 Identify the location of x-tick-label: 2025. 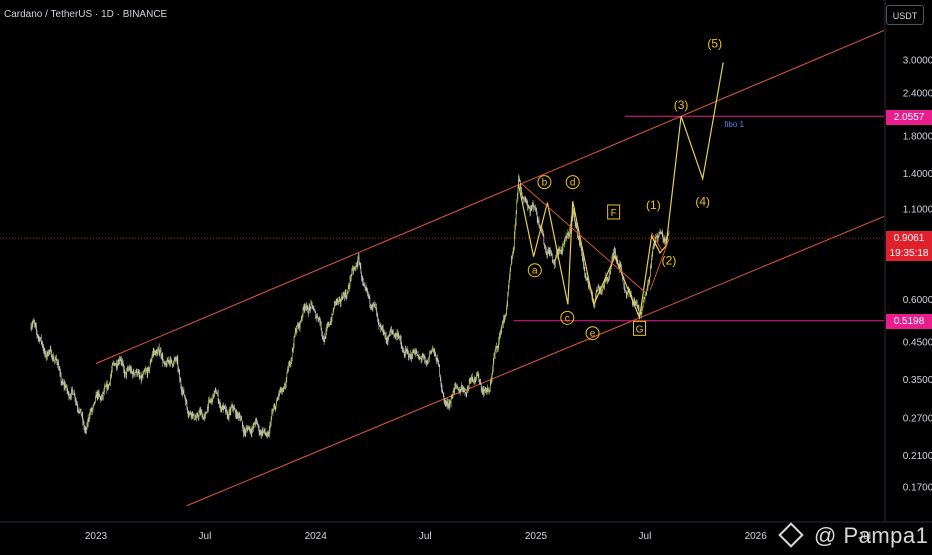
(536, 536).